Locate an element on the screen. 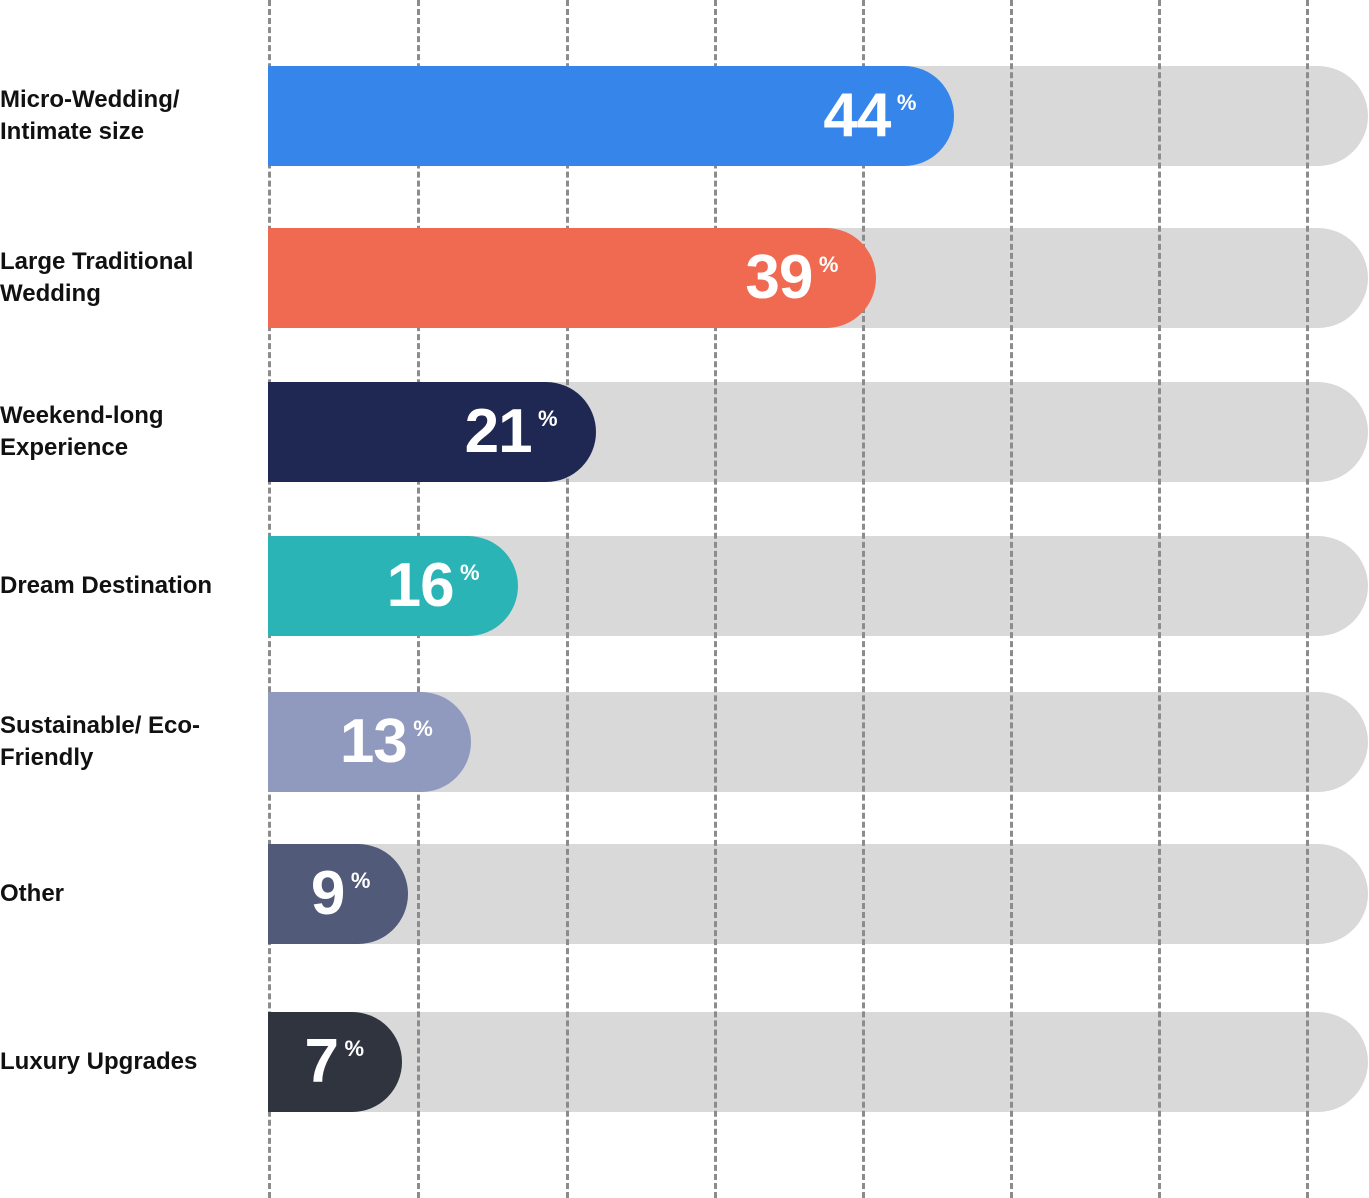 The image size is (1369, 1198). category-label: Weekend-long Experience is located at coordinates (82, 431).